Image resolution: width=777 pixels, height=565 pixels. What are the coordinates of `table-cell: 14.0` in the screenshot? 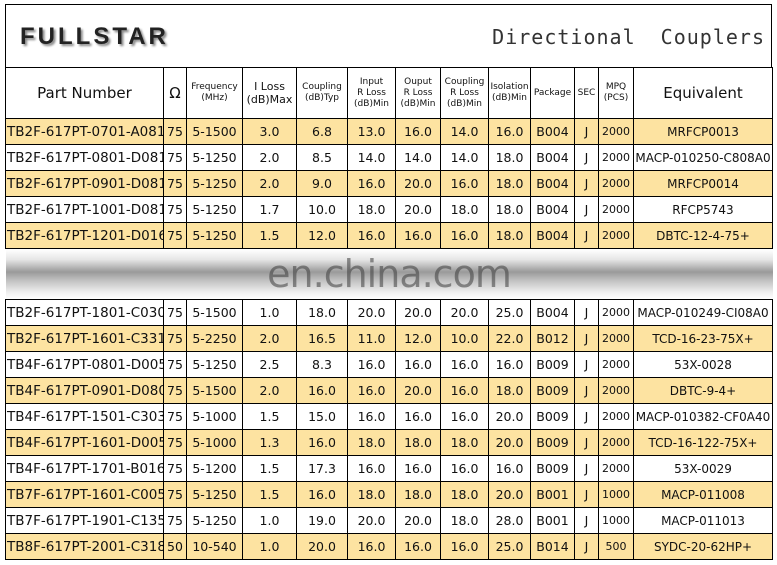 It's located at (371, 157).